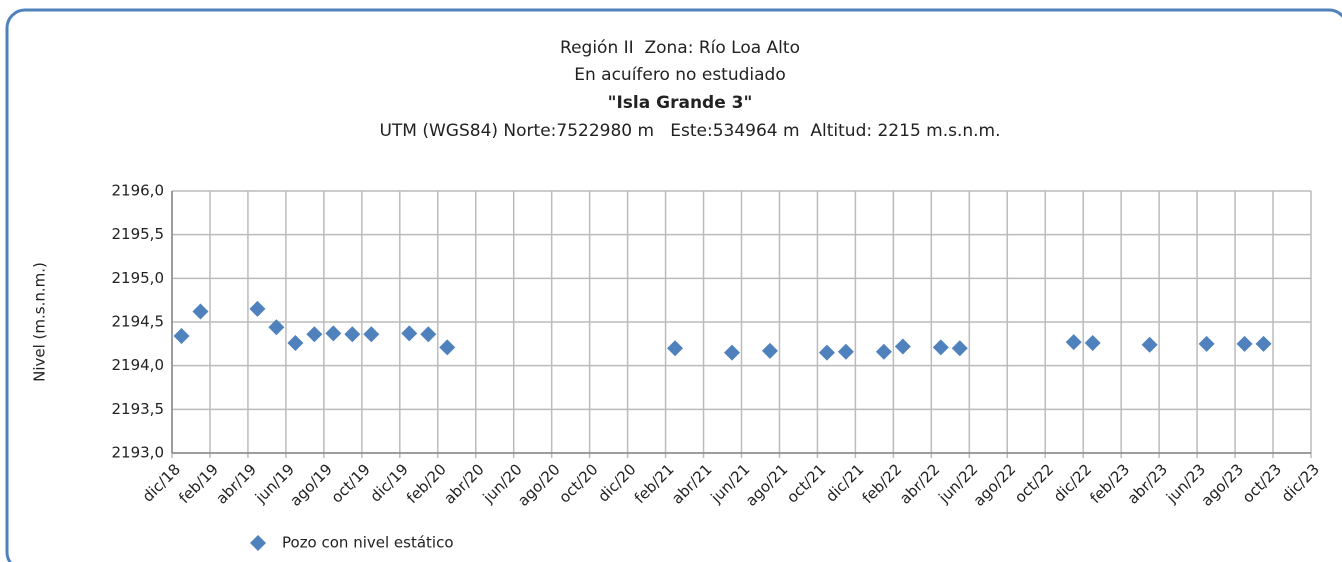 The image size is (1342, 562). Describe the element at coordinates (138, 409) in the screenshot. I see `y-tick-label: 2193,5` at that location.